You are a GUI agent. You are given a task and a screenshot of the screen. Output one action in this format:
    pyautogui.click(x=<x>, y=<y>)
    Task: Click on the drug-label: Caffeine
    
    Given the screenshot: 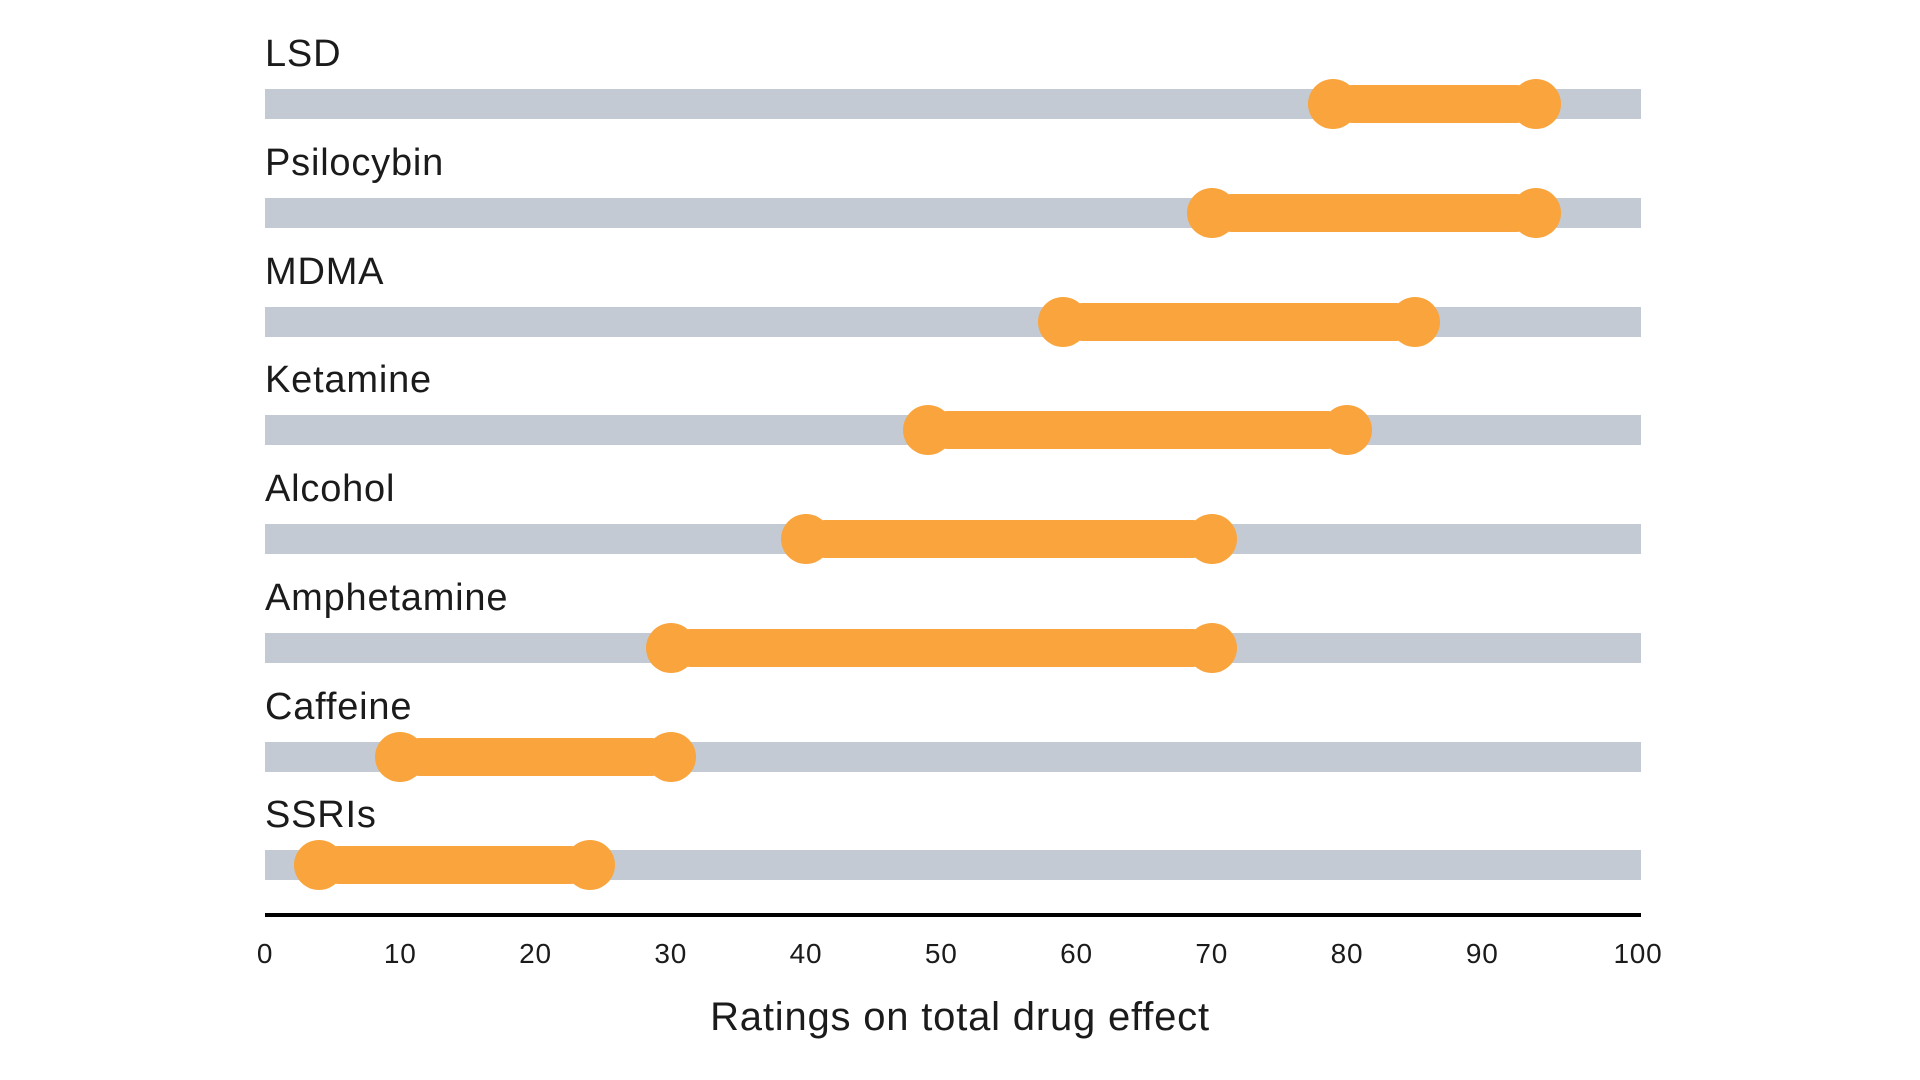 What is the action you would take?
    pyautogui.click(x=339, y=707)
    